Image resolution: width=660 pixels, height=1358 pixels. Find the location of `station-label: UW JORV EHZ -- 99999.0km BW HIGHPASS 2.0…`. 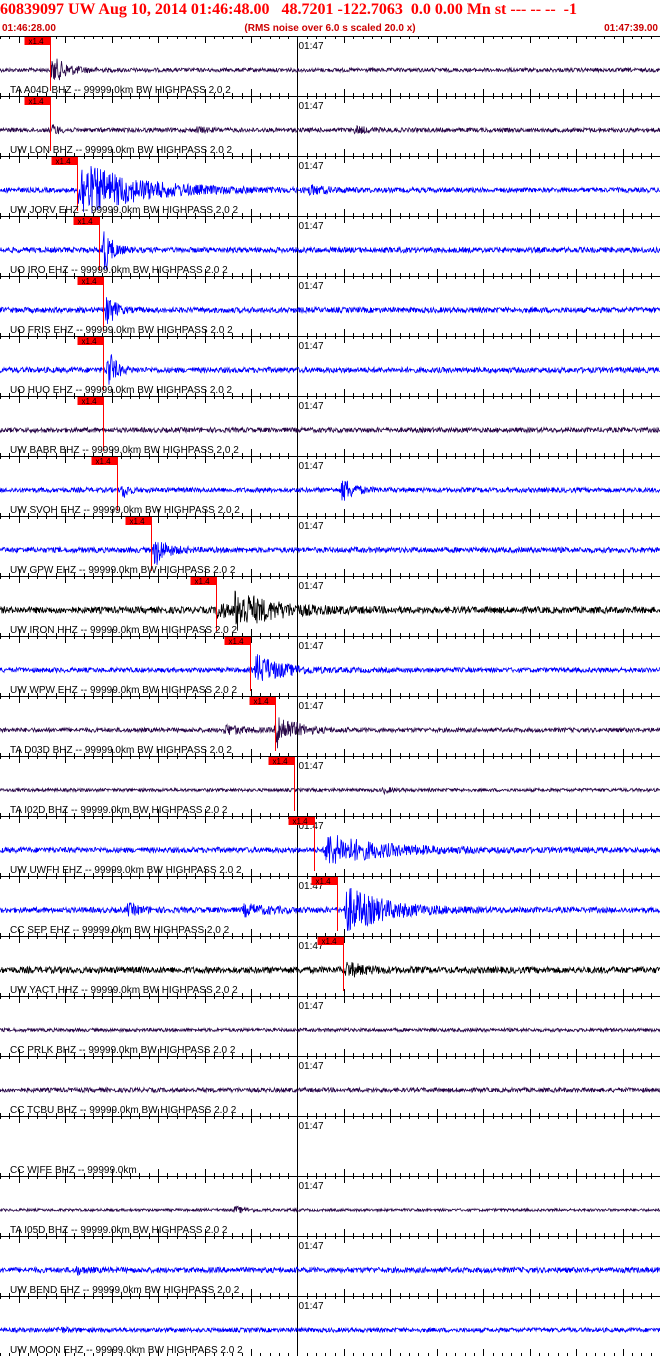

station-label: UW JORV EHZ -- 99999.0km BW HIGHPASS 2.0… is located at coordinates (124, 210).